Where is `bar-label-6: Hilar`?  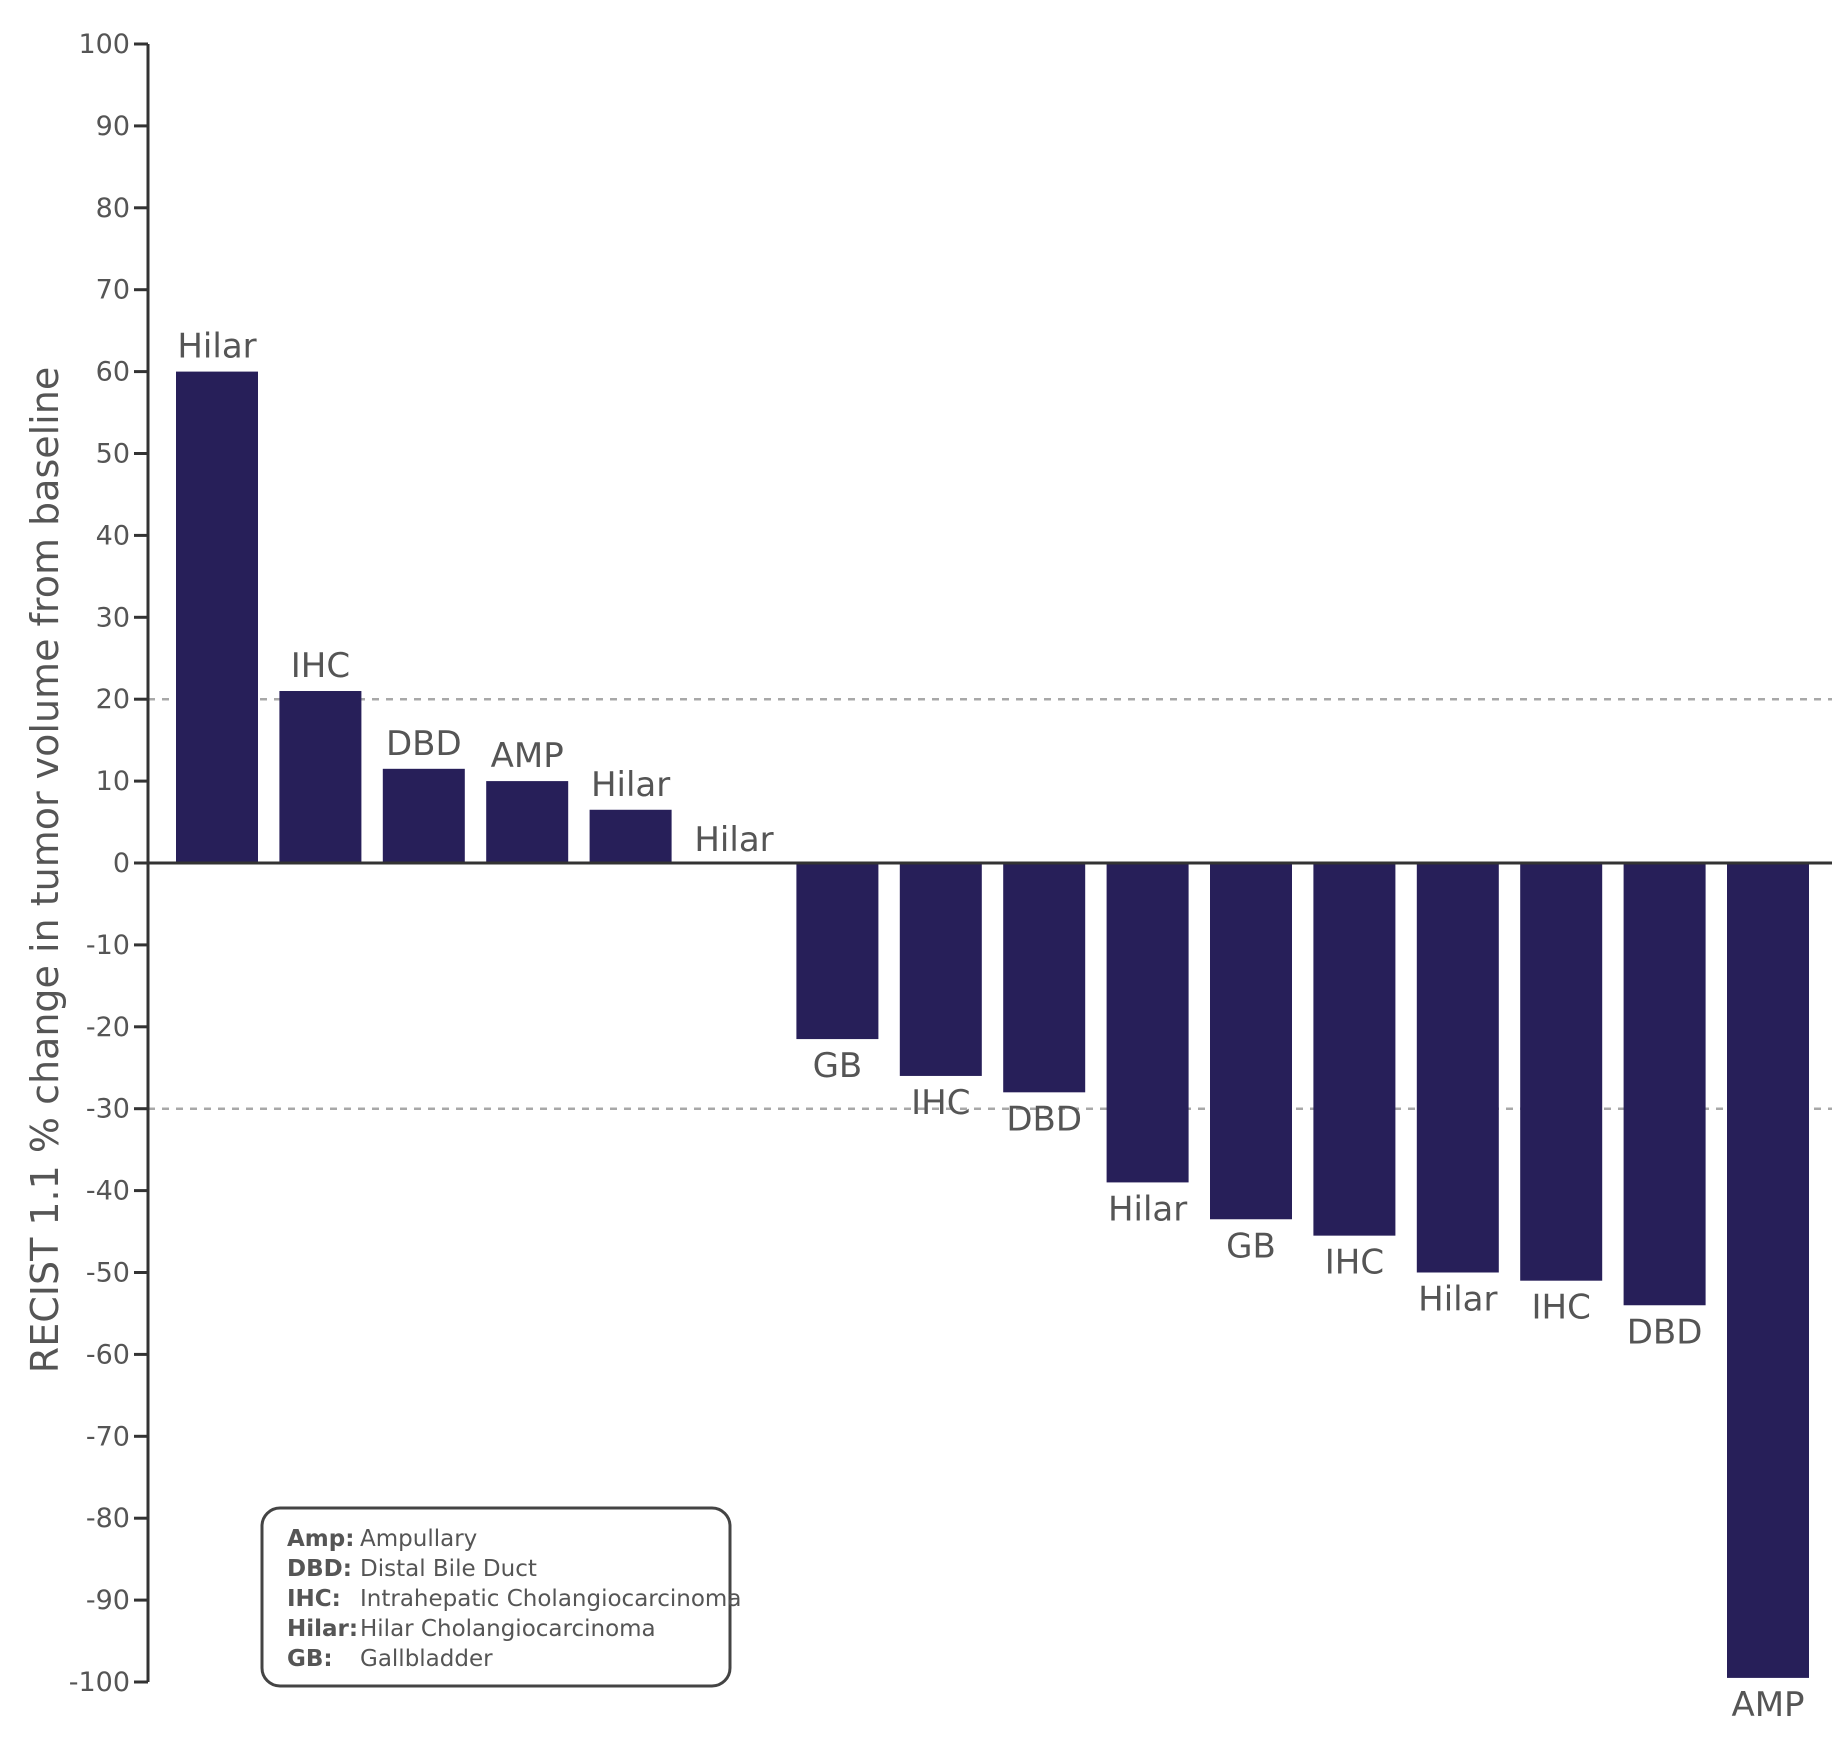 bar-label-6: Hilar is located at coordinates (733, 840).